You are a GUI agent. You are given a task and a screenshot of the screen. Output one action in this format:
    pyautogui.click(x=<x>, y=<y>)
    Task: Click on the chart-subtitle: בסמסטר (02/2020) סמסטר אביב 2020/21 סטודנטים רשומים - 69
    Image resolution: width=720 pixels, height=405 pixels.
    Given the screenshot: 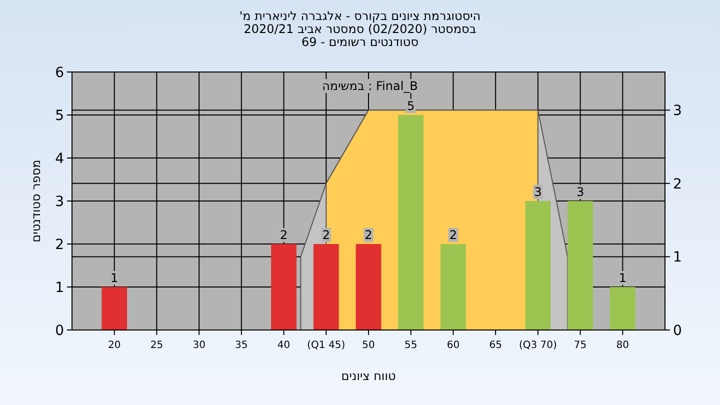 What is the action you would take?
    pyautogui.click(x=360, y=35)
    